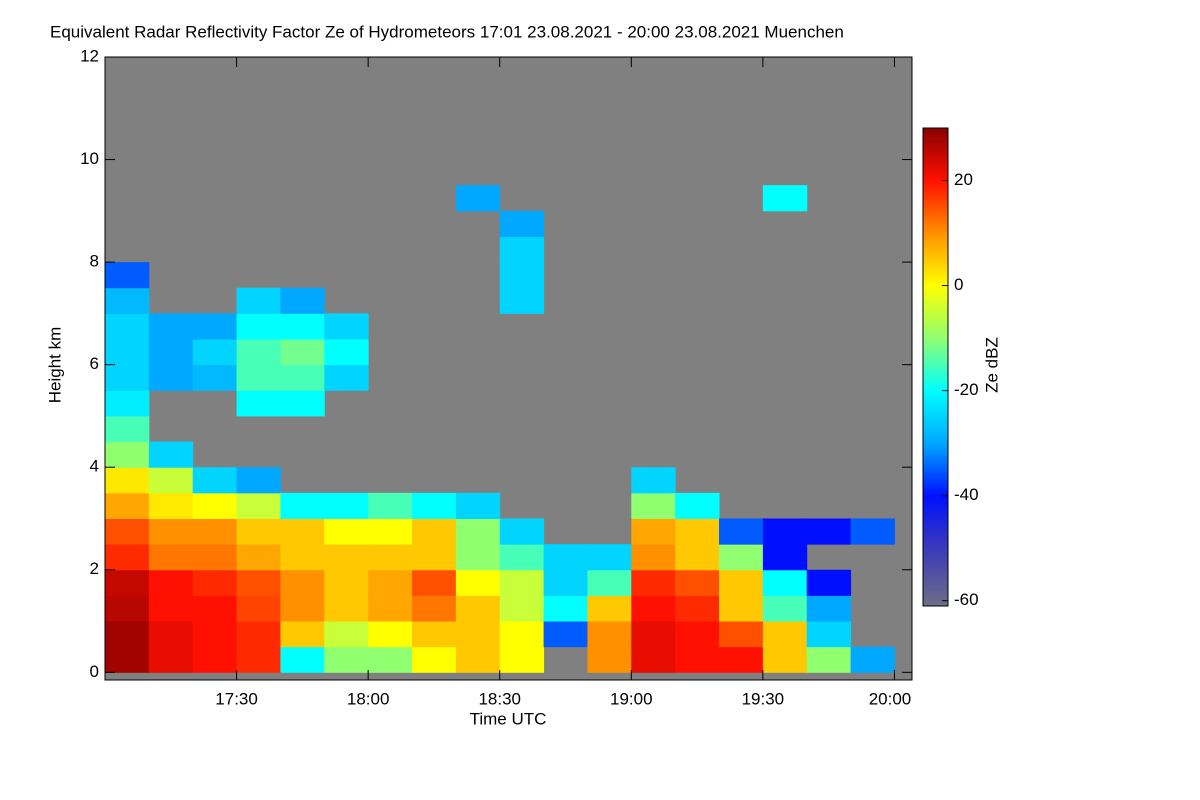  What do you see at coordinates (966, 599) in the screenshot?
I see `colorbar-tick-label: -60` at bounding box center [966, 599].